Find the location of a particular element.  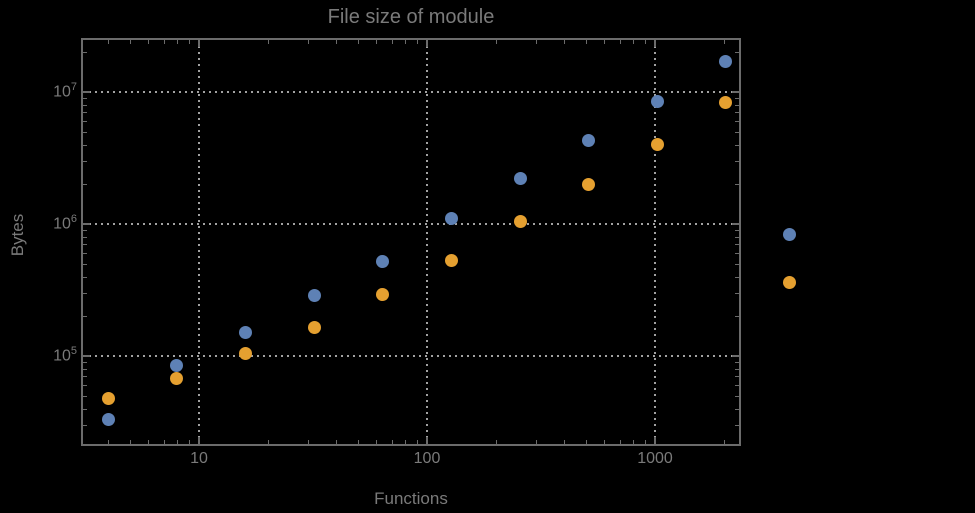

data-point-series-1-x64 is located at coordinates (383, 261).